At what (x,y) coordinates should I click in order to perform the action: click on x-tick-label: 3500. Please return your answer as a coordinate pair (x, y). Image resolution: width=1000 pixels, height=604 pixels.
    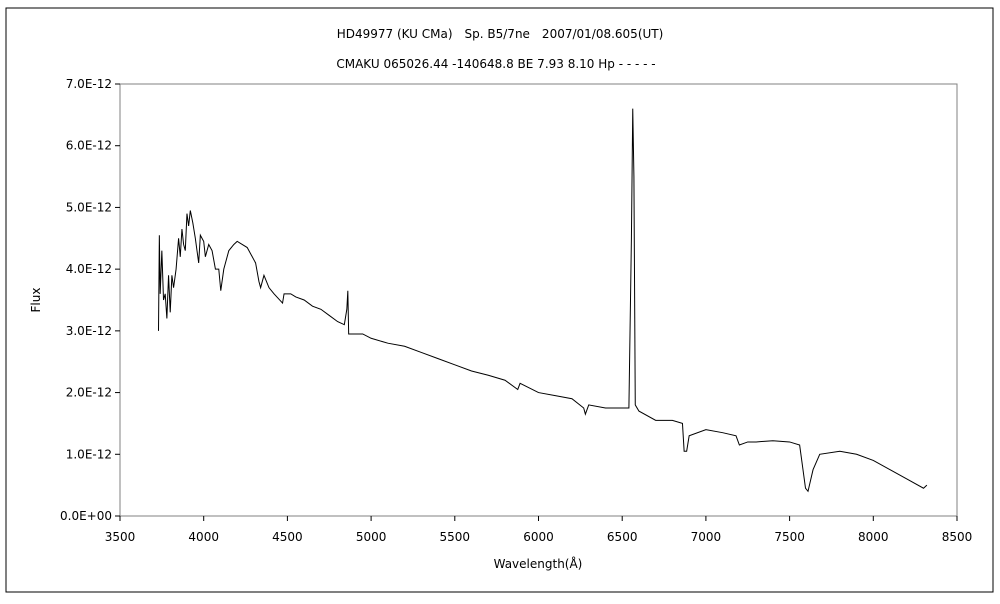
    Looking at the image, I should click on (120, 537).